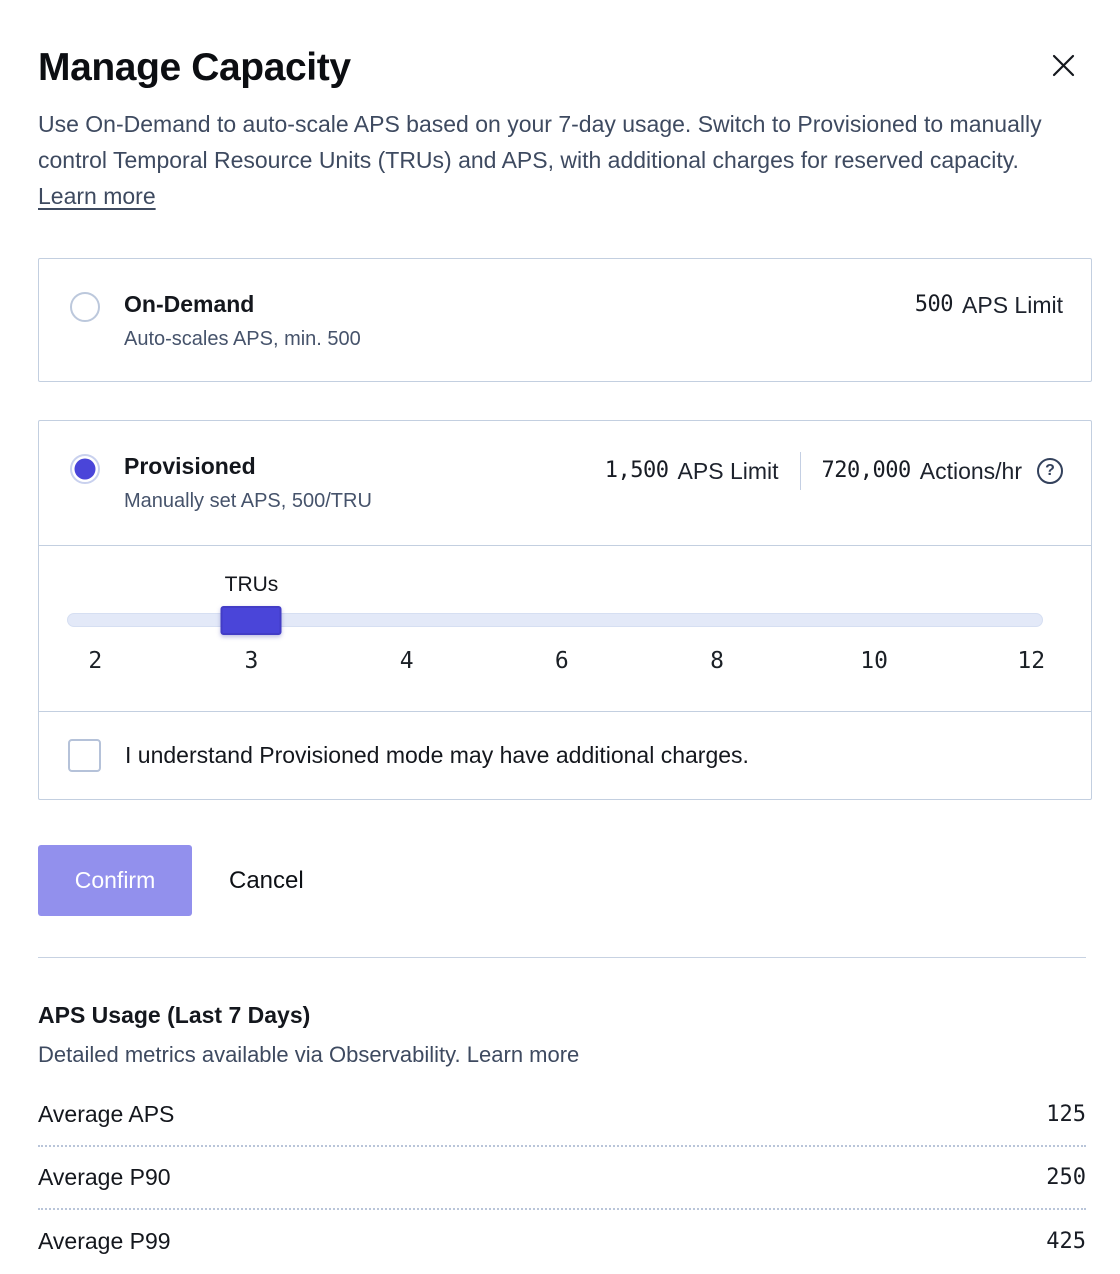  What do you see at coordinates (728, 471) in the screenshot?
I see `provisioned-aps-unit: APS Limit` at bounding box center [728, 471].